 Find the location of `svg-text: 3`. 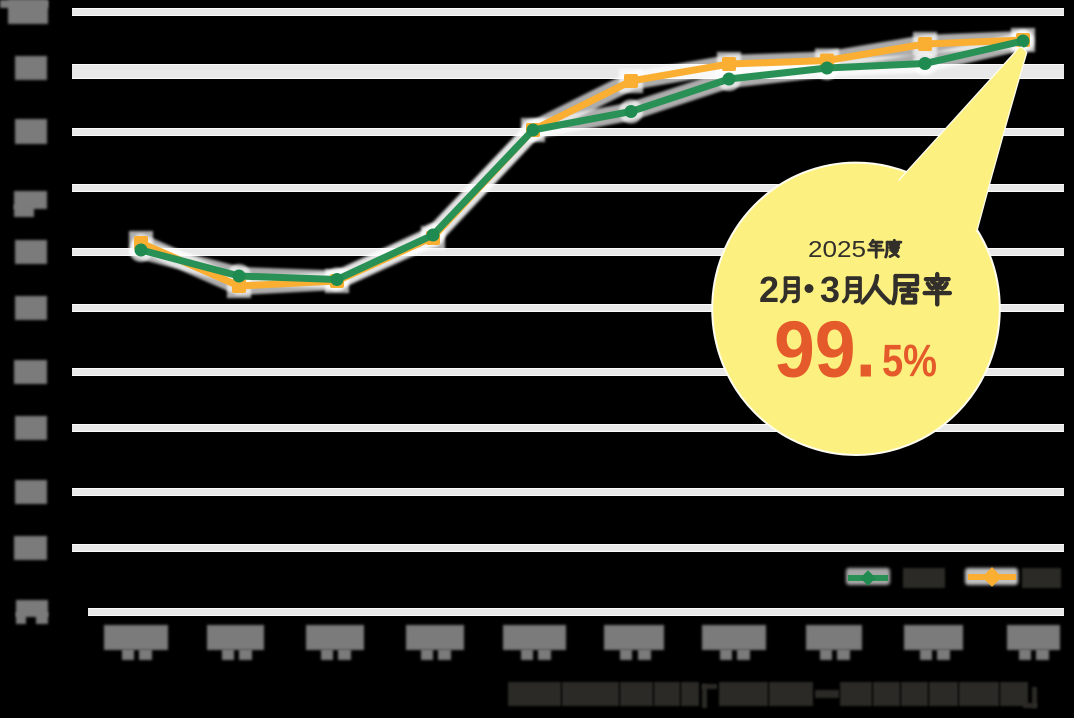

svg-text: 3 is located at coordinates (830, 289).